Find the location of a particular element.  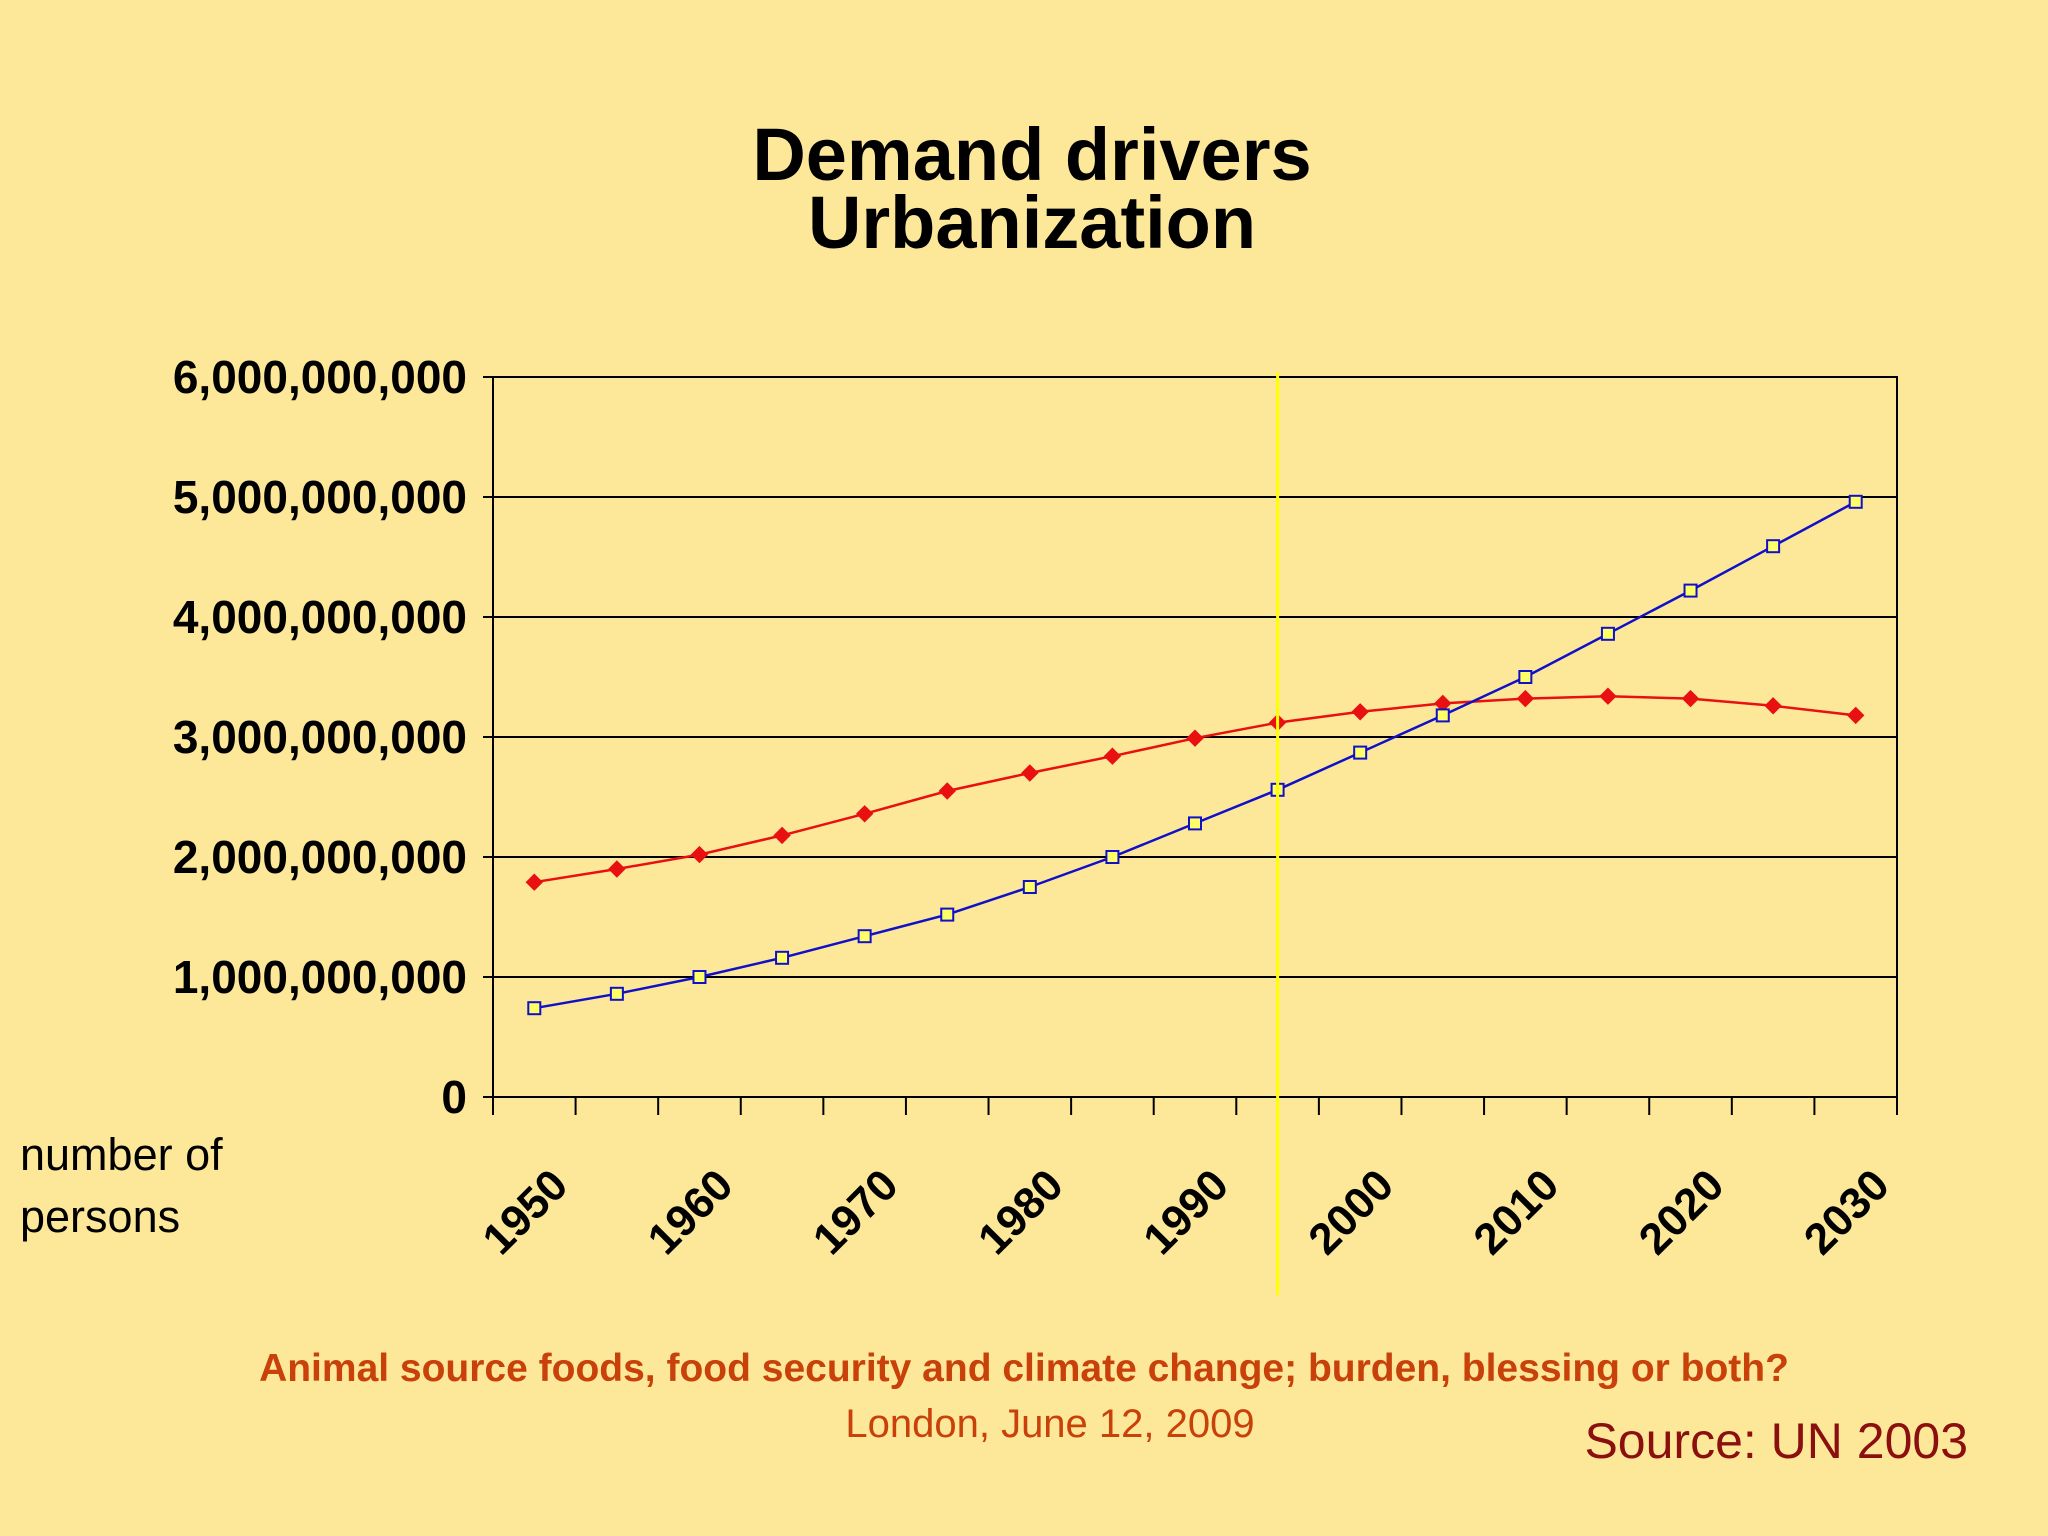

y-tick-label: 1,000,000,000 is located at coordinates (320, 977).